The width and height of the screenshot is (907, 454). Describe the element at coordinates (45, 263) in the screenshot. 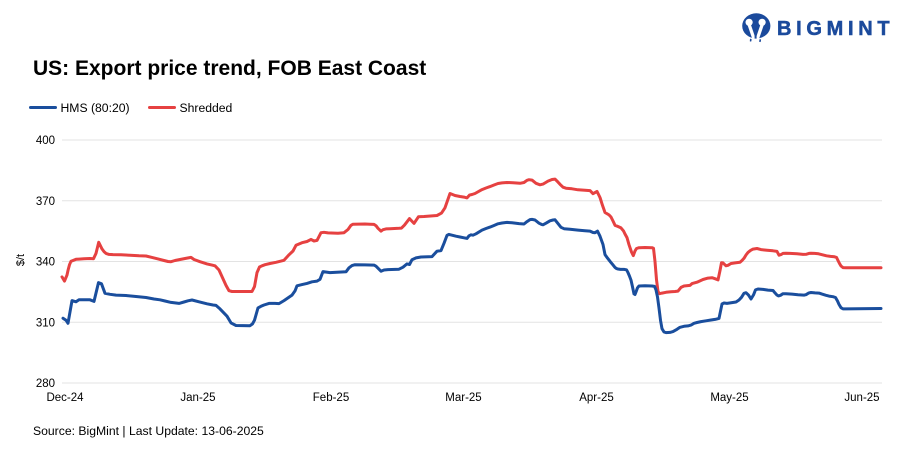

I see `svg-text: 340` at that location.